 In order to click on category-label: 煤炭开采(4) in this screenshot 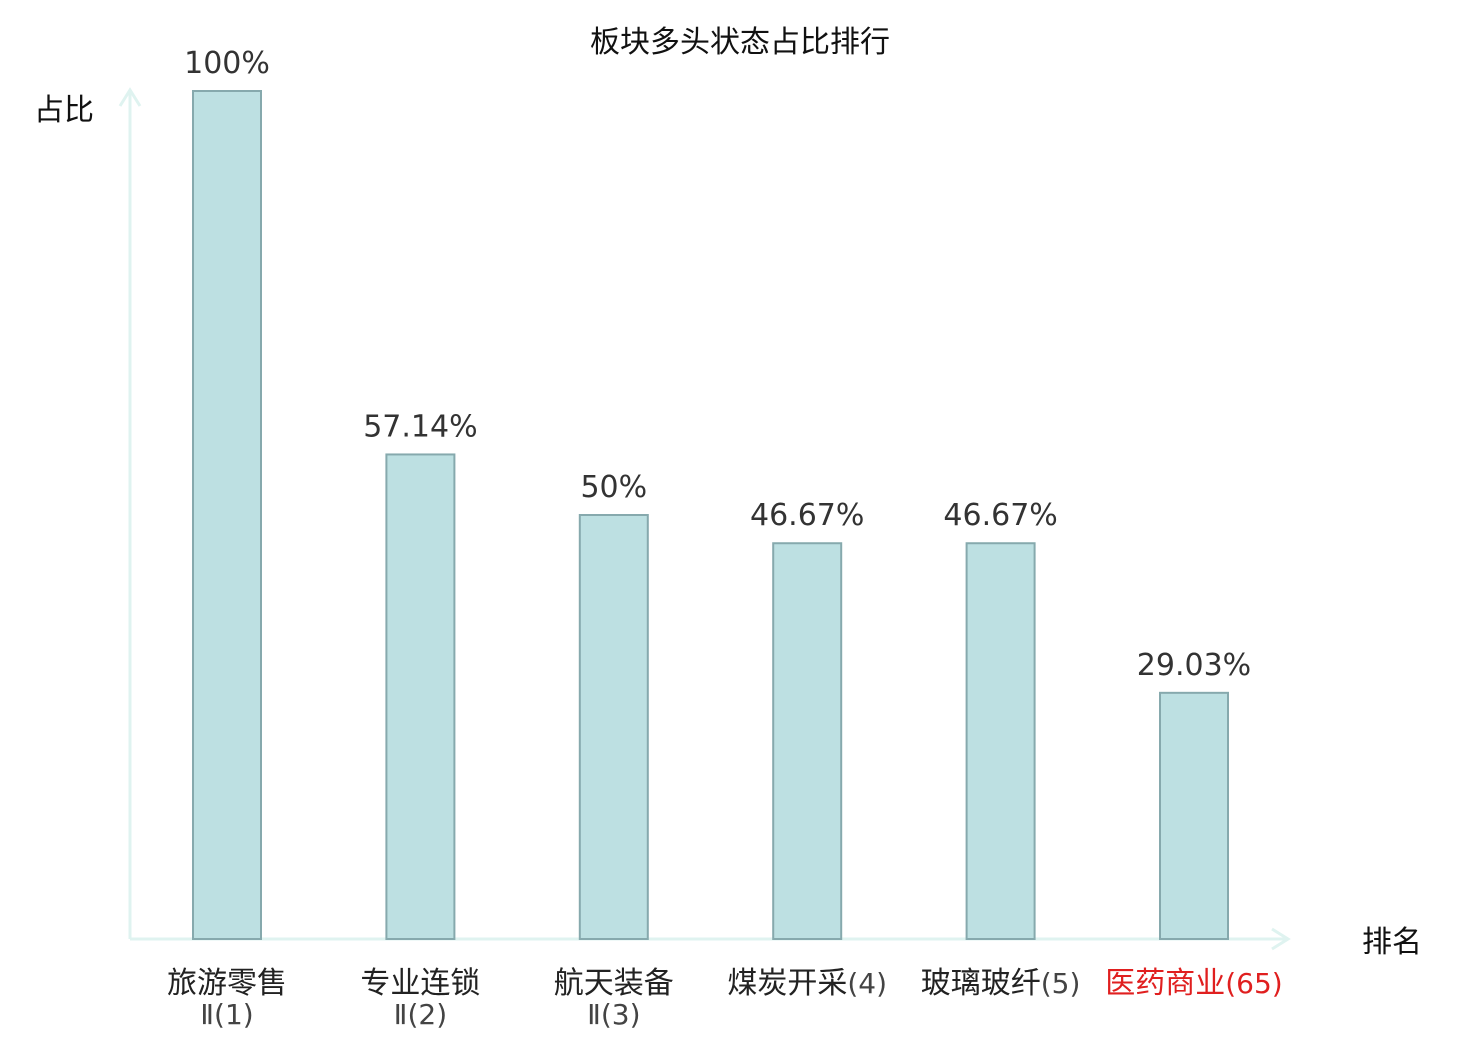, I will do `click(807, 983)`.